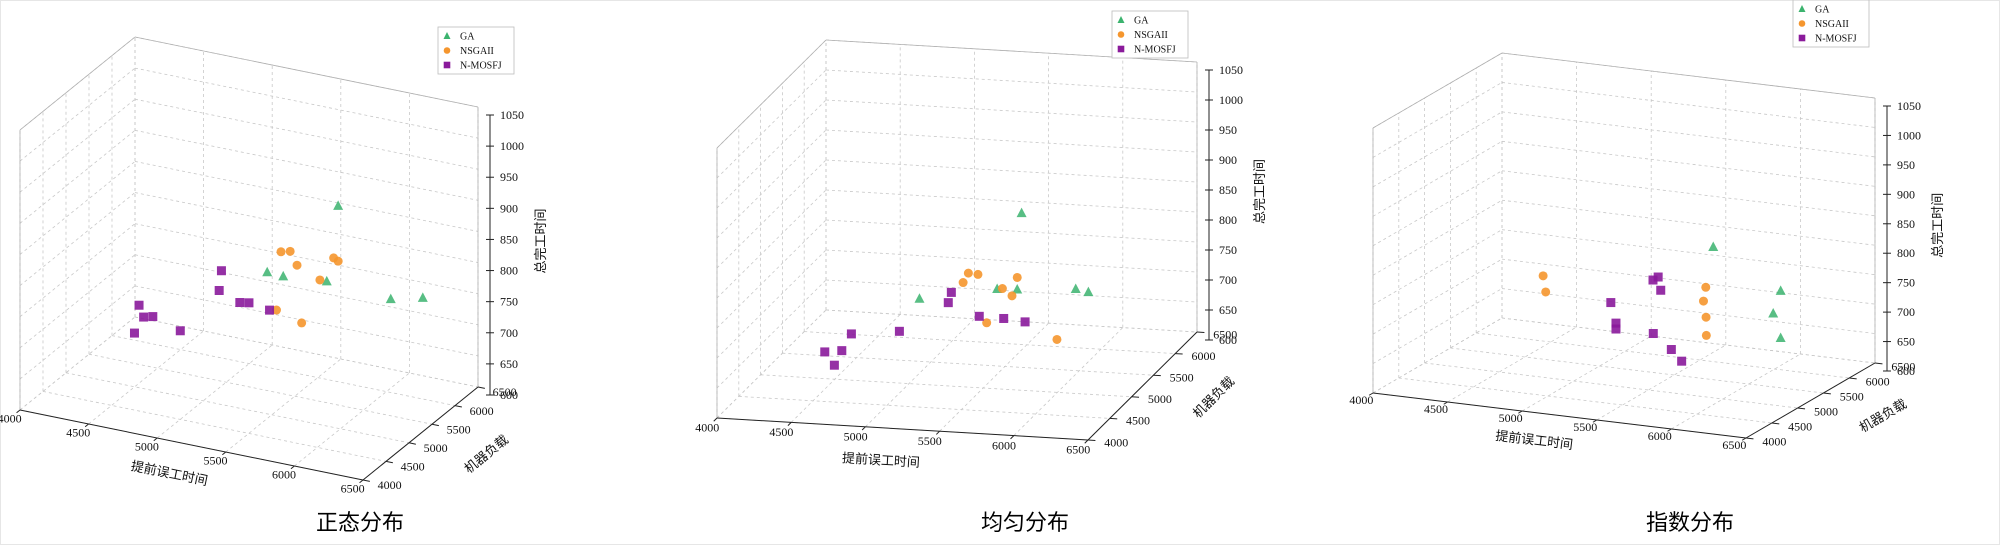  What do you see at coordinates (1906, 283) in the screenshot?
I see `z-tick-label: 750` at bounding box center [1906, 283].